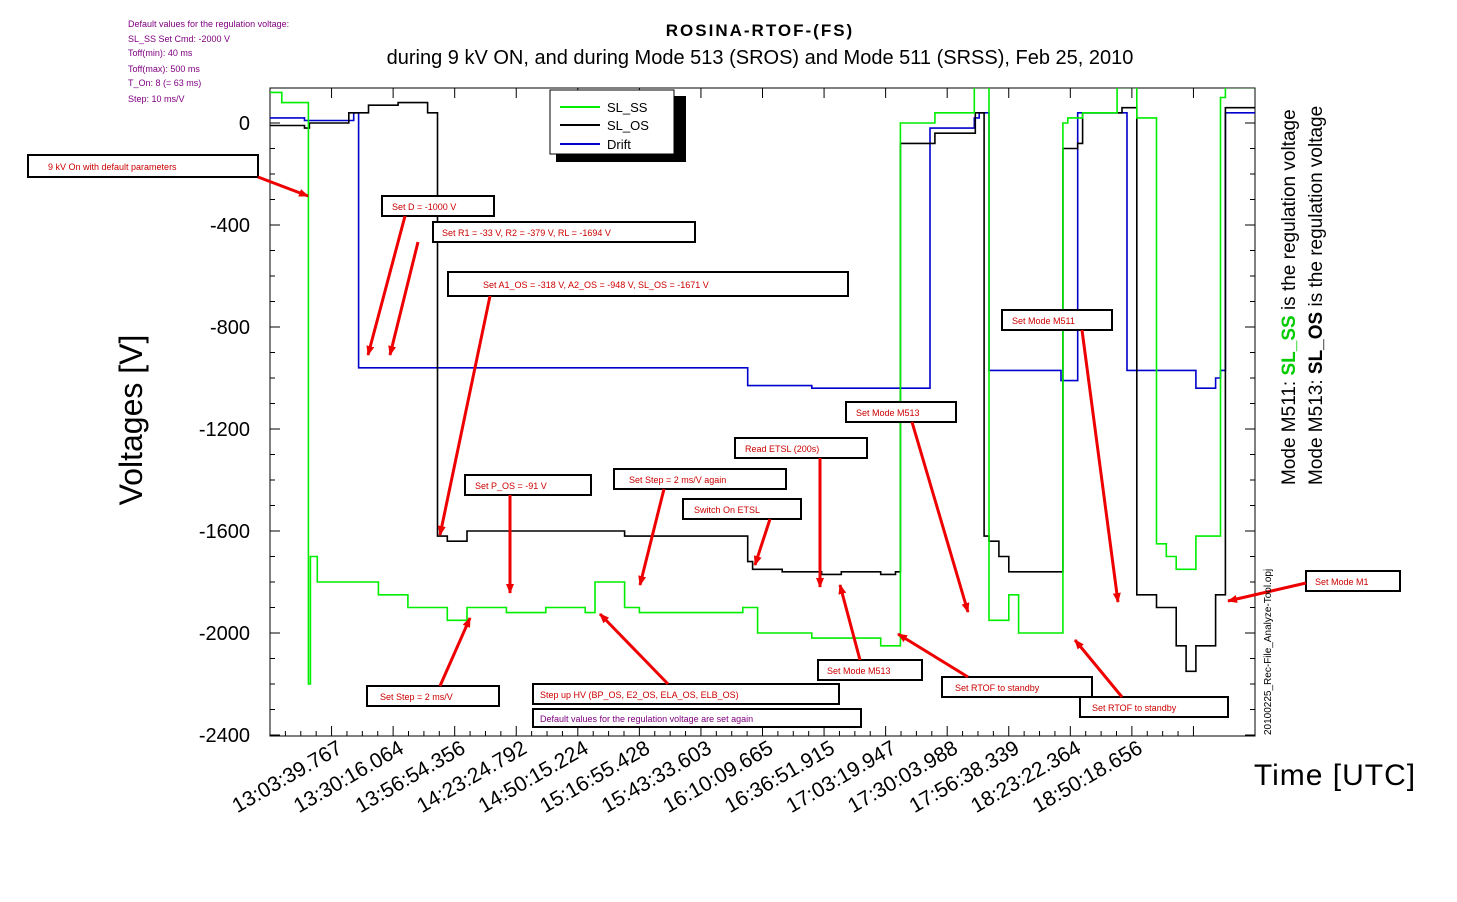  What do you see at coordinates (416, 697) in the screenshot?
I see `annotation-text: Set Step = 2 ms/V` at bounding box center [416, 697].